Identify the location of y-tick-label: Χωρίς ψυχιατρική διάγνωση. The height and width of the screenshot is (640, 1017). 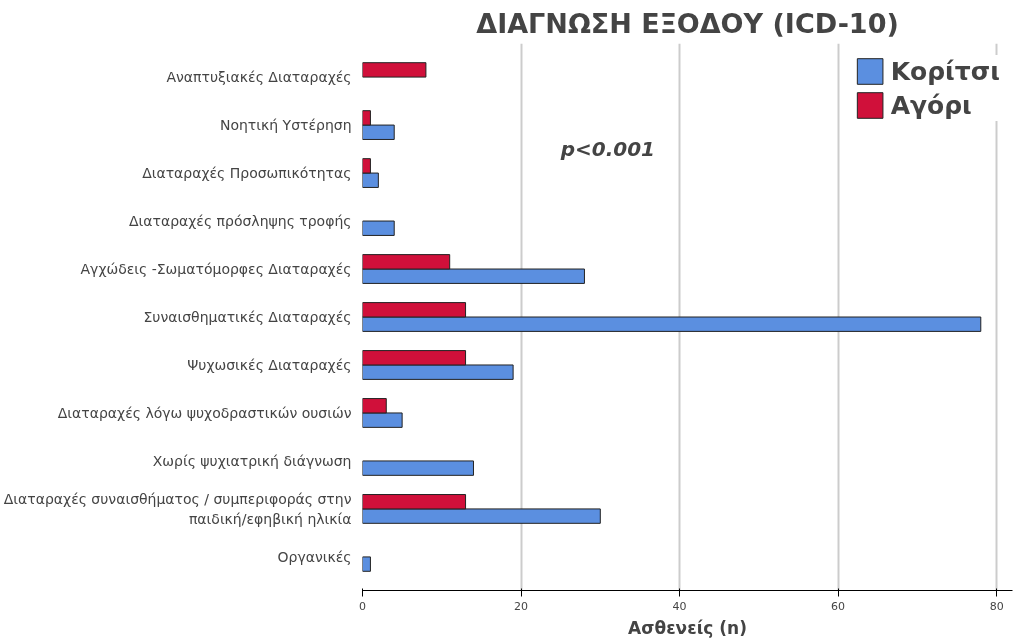
(252, 460).